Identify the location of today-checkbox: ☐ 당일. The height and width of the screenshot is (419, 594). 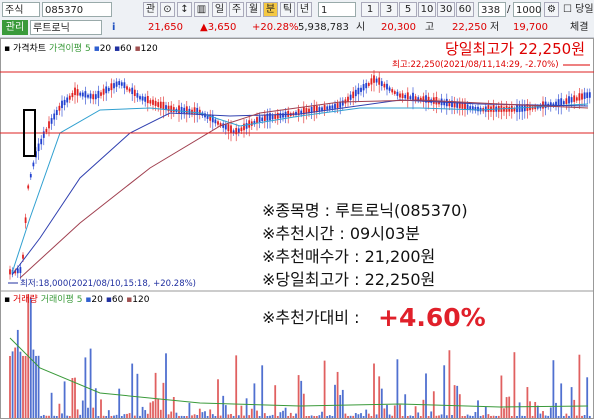
(578, 9).